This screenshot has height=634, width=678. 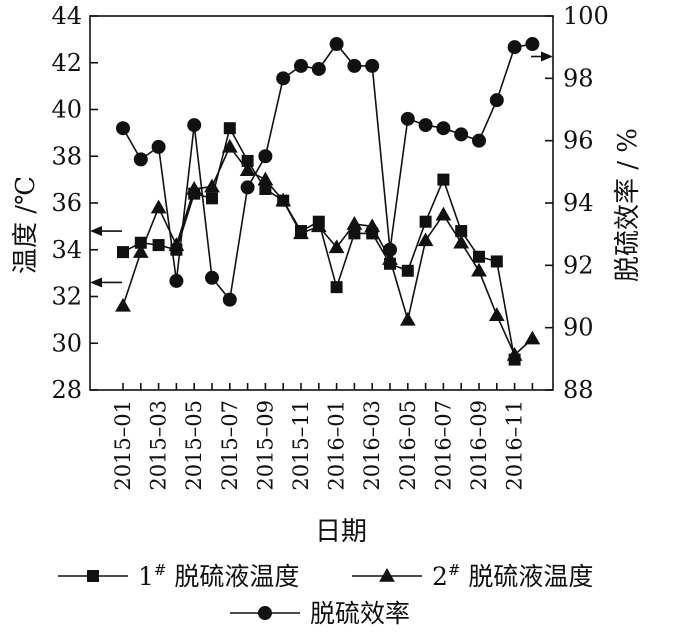 I want to click on x-tick-label: 2015–03, so click(x=159, y=445).